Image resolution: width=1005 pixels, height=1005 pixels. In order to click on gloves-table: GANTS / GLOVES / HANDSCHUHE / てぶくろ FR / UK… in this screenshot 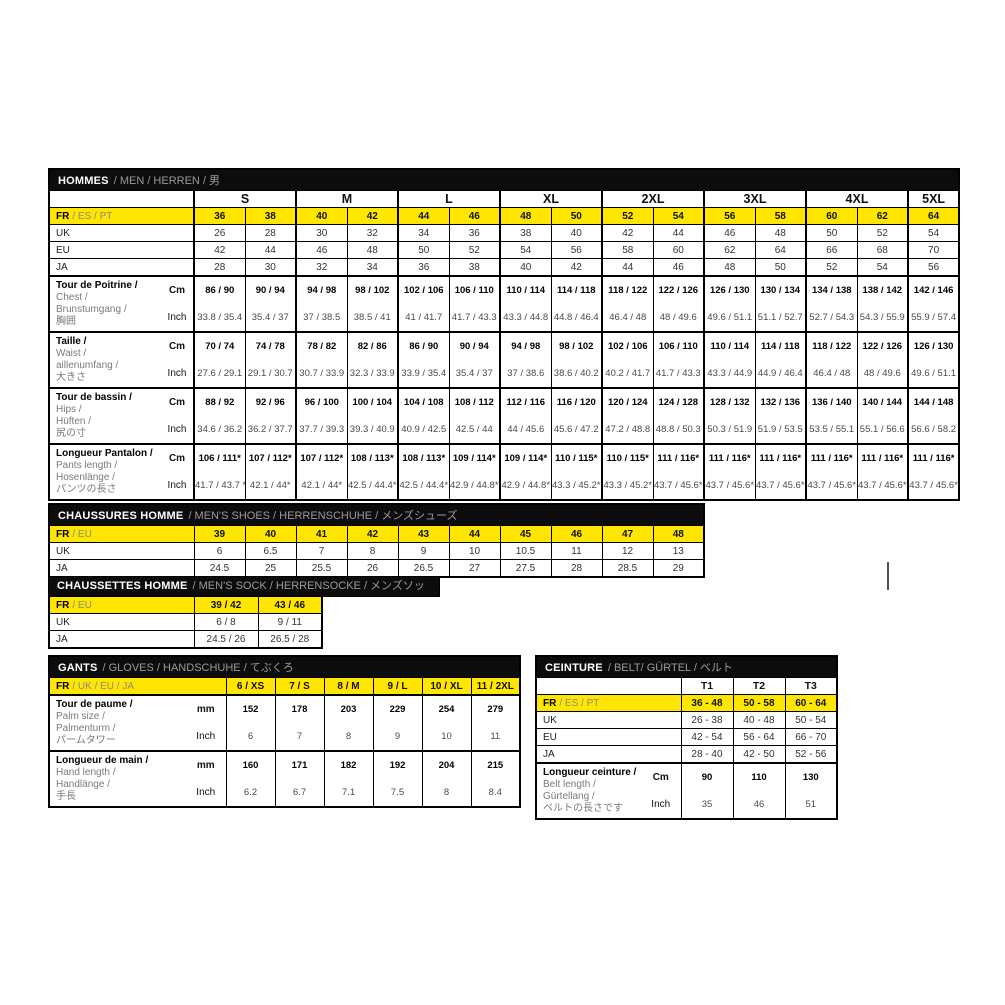, I will do `click(285, 731)`.